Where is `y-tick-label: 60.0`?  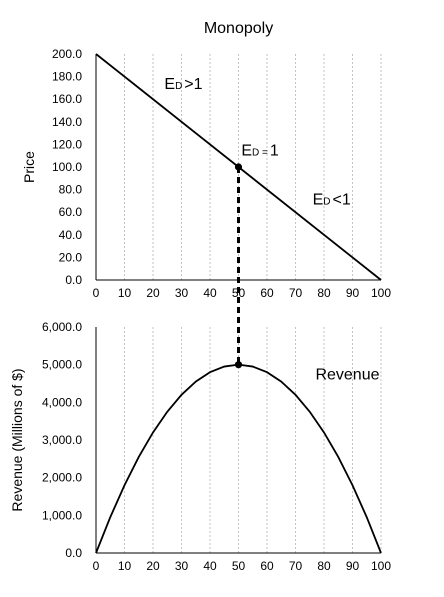
y-tick-label: 60.0 is located at coordinates (71, 212).